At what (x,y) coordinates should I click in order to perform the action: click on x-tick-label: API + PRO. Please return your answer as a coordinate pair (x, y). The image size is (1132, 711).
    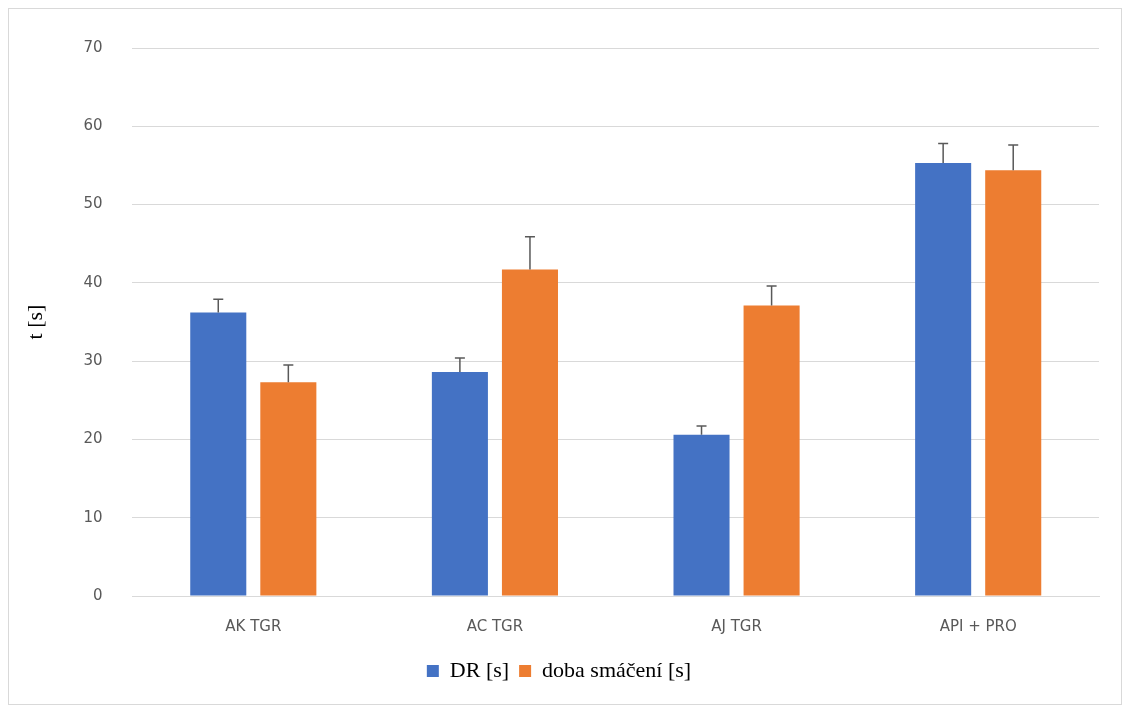
    Looking at the image, I should click on (978, 625).